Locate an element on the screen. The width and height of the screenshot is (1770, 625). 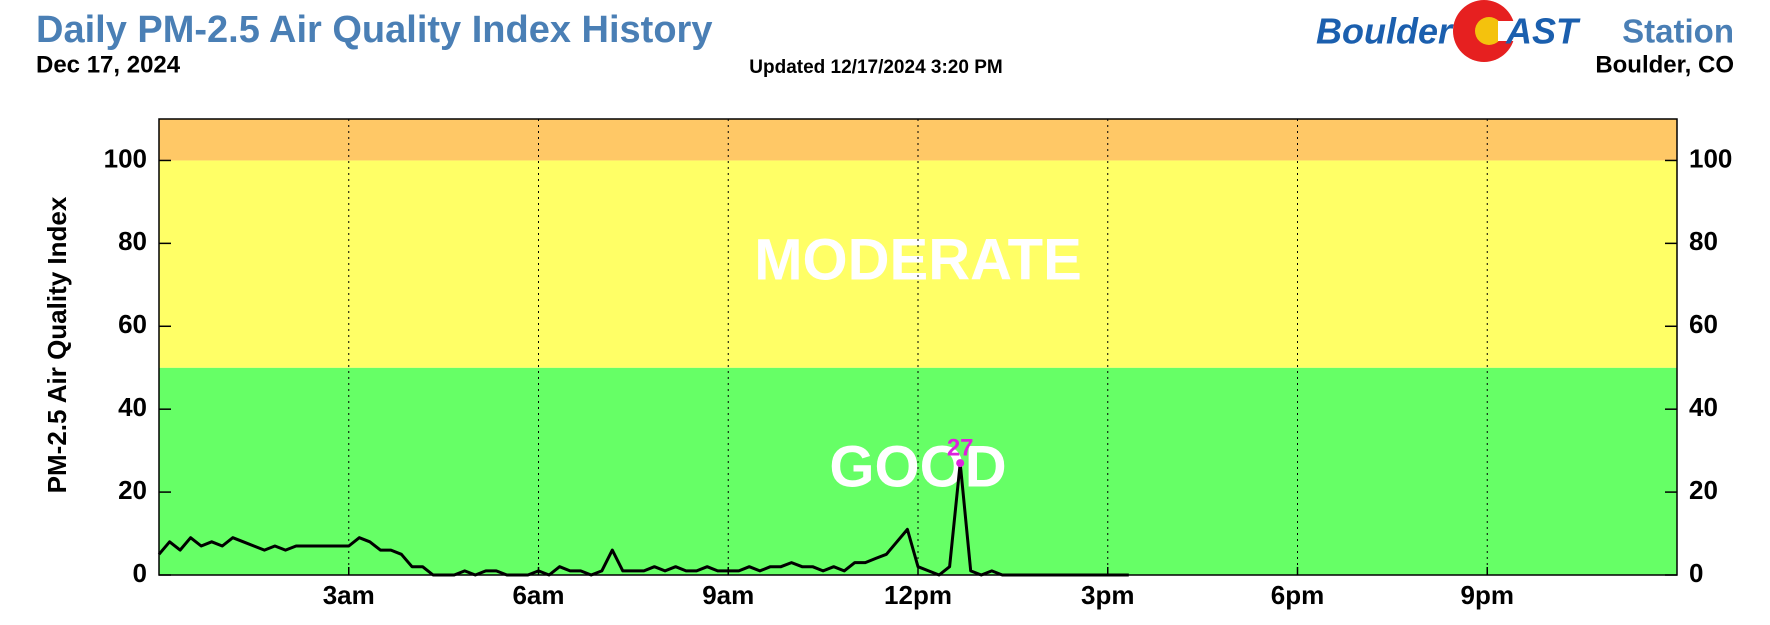
chart-title: Daily PM-2.5 Air Quality Index History is located at coordinates (374, 30).